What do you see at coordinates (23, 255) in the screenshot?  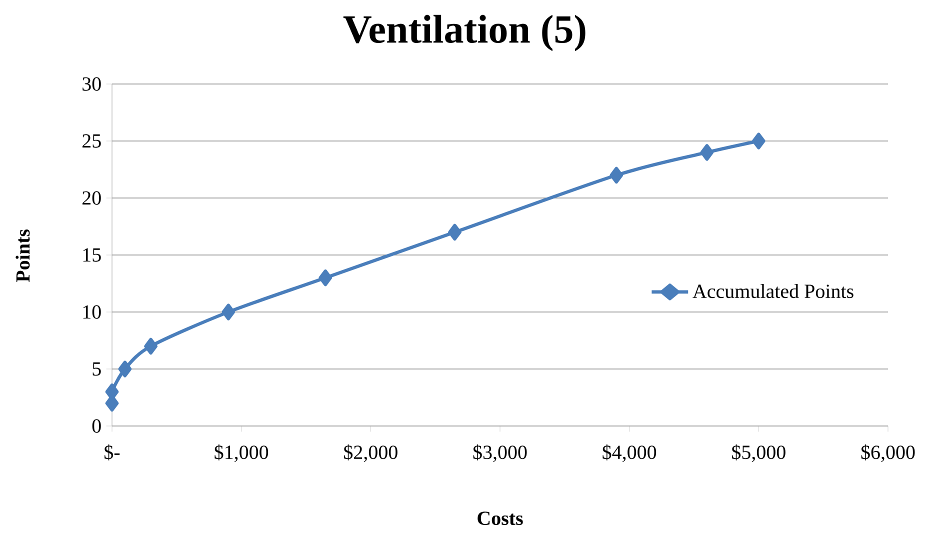 I see `y-axis-title: Points` at bounding box center [23, 255].